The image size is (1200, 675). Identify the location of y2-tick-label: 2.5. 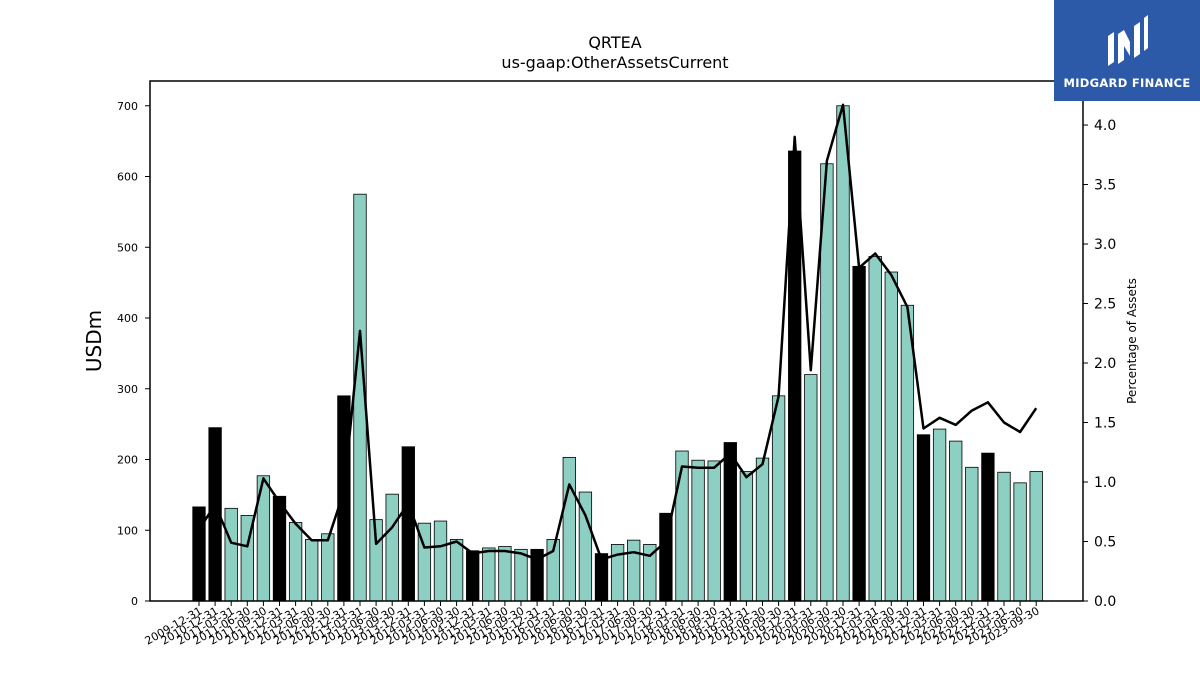
(1105, 305).